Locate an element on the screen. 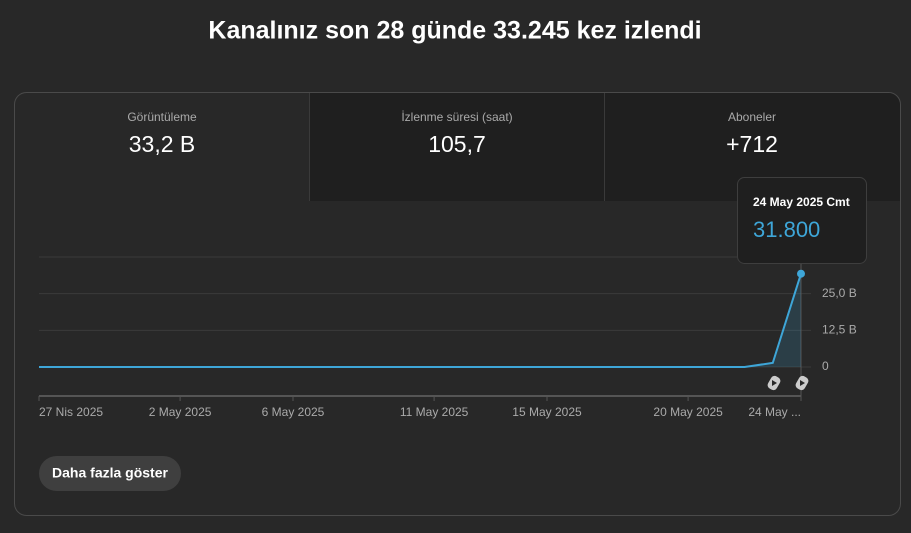 This screenshot has width=911, height=533. tooltip: 24 May 2025 Cmt 31.800 is located at coordinates (802, 220).